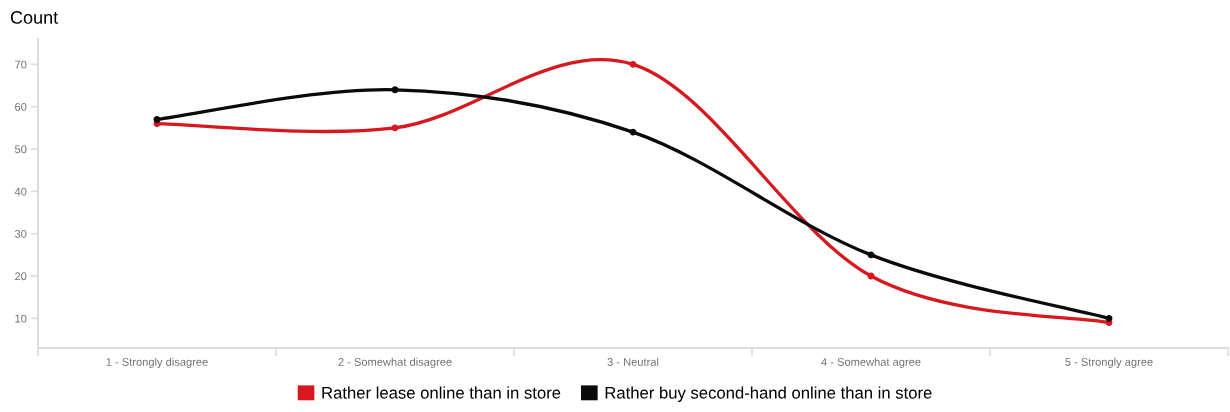 The width and height of the screenshot is (1230, 412). Describe the element at coordinates (871, 363) in the screenshot. I see `x-tick-label: 4 - Somewhat agree` at that location.